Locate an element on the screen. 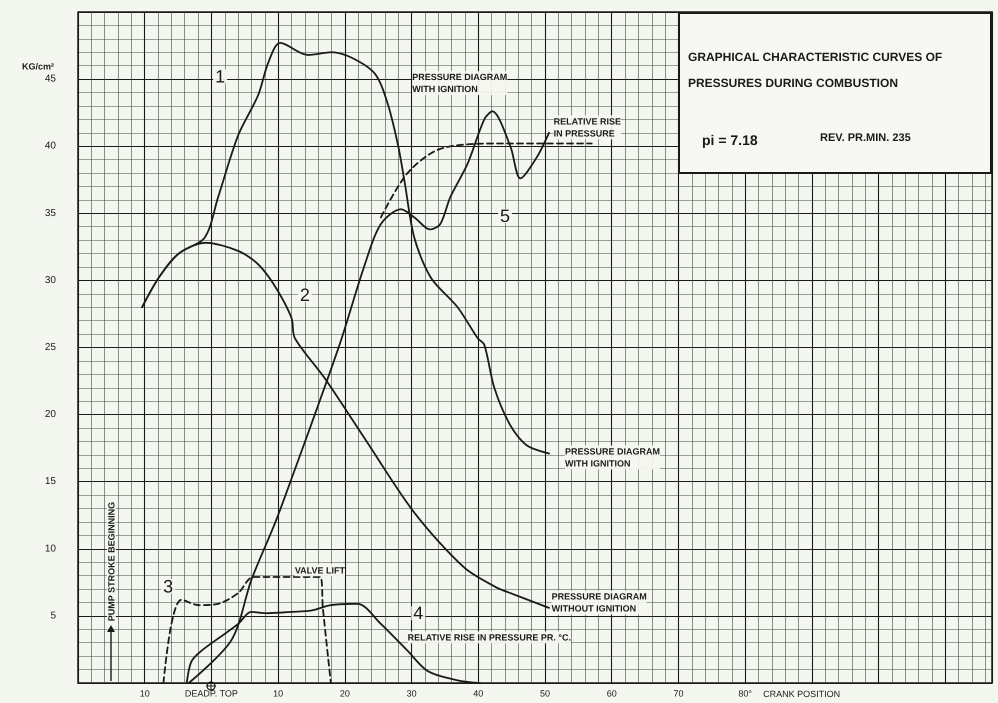 The height and width of the screenshot is (703, 998). title-panel: GRAPHICAL CHARACTERISTIC CURVES OF PRESSURES DURING COMBUSTION pi = 7.18 REV. PR.MIN. 235 is located at coordinates (835, 93).